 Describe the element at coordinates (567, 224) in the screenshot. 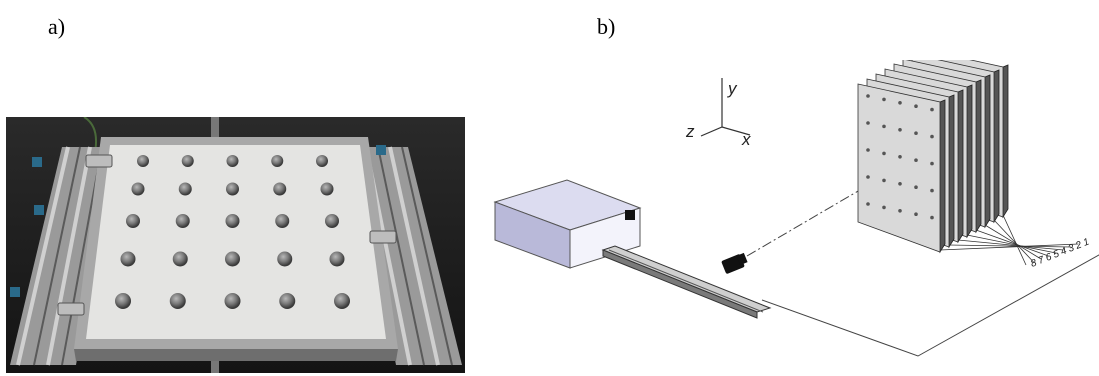

I see `projector-box` at that location.